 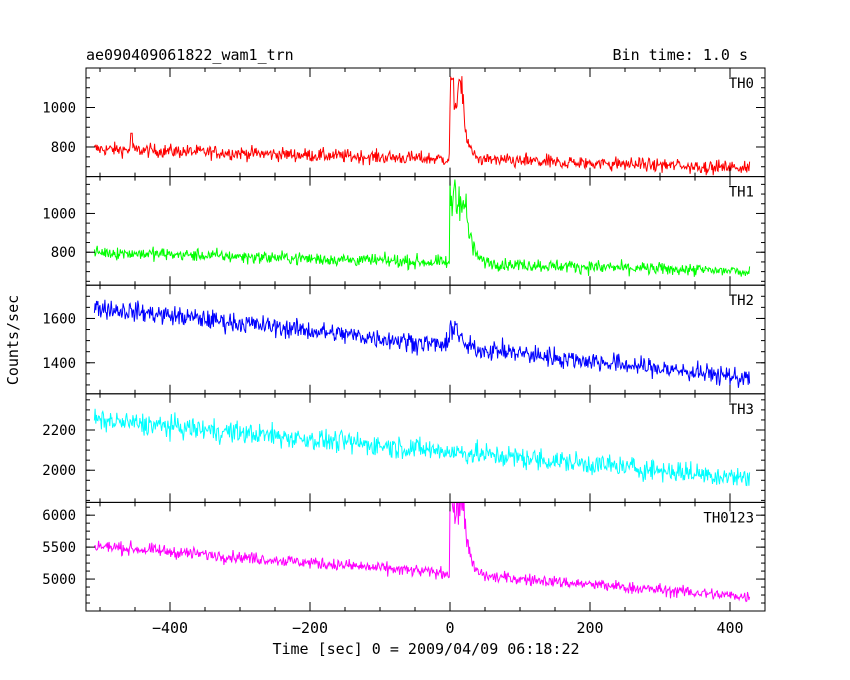 I want to click on panel-th2: 1400 1600 TH2, so click(x=404, y=339).